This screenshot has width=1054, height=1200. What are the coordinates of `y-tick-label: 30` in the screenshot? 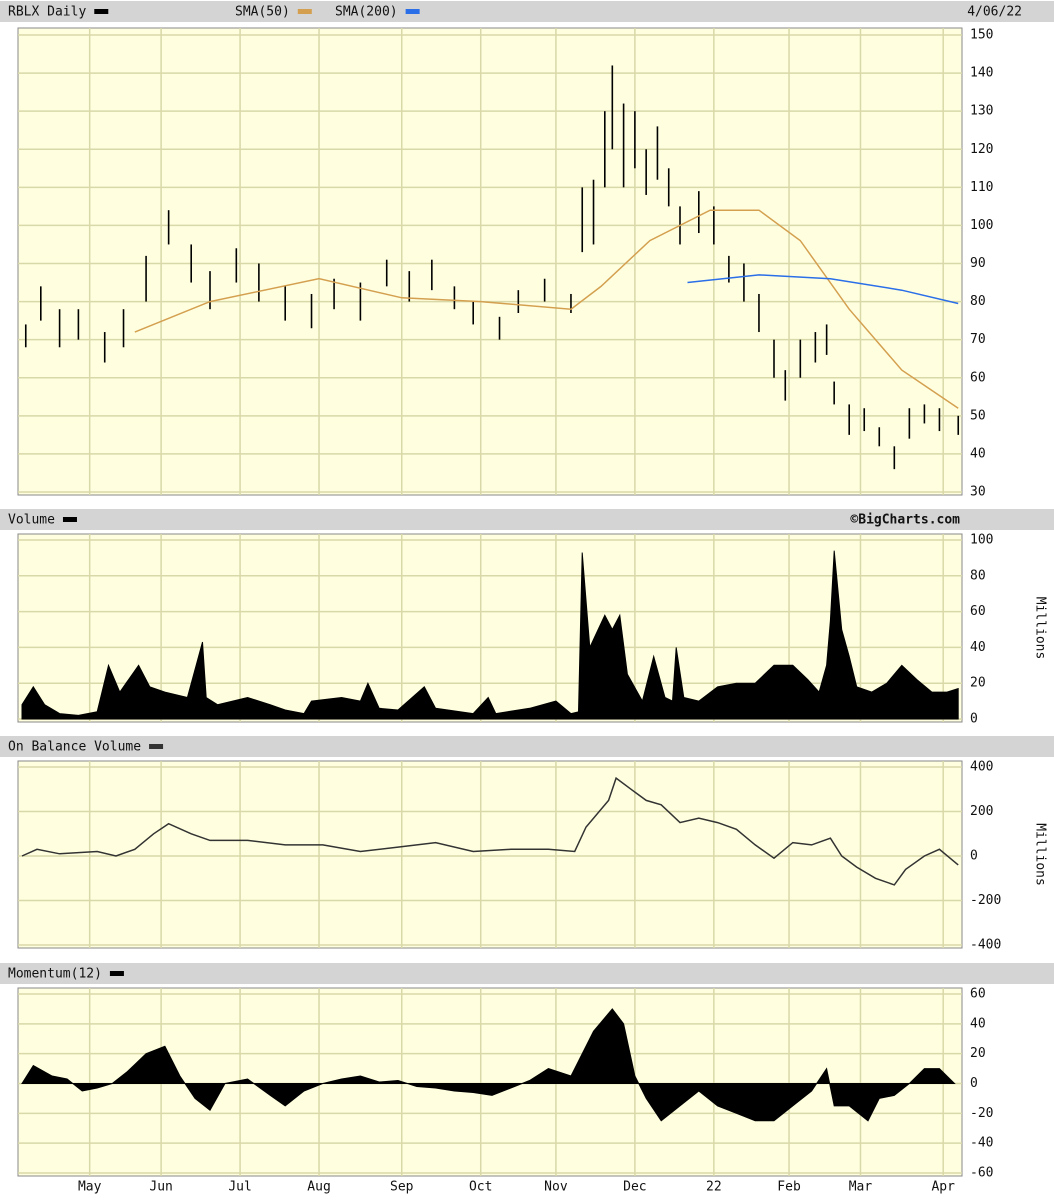 It's located at (978, 492).